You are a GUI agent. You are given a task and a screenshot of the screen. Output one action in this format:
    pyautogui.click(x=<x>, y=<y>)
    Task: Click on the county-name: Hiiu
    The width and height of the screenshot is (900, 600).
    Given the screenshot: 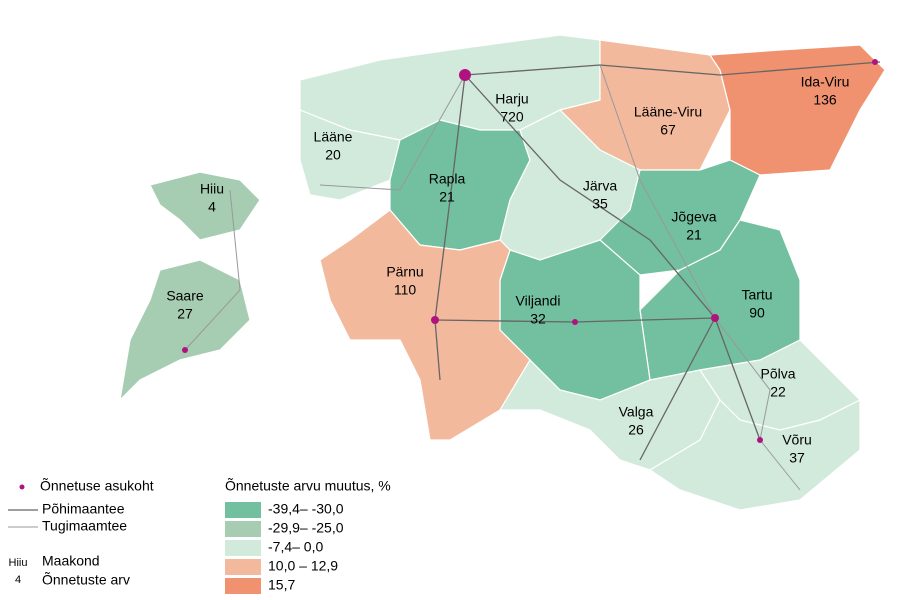 What is the action you would take?
    pyautogui.click(x=212, y=189)
    